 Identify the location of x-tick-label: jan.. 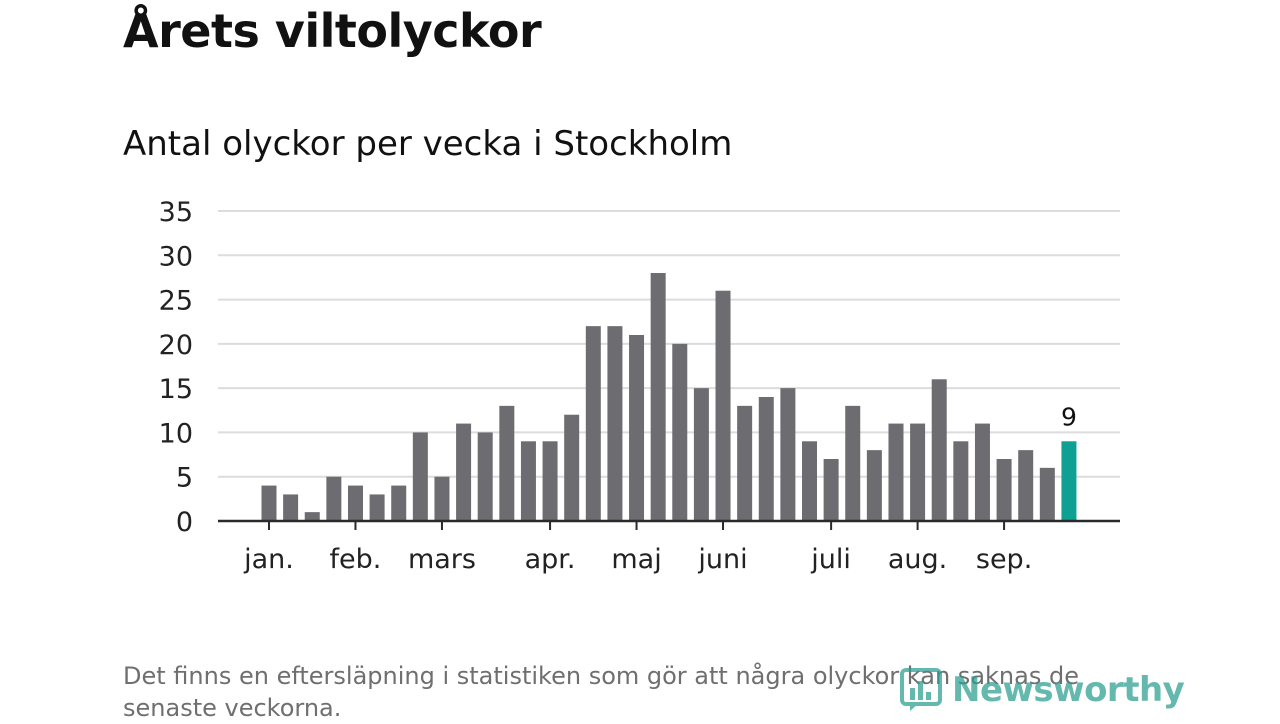
(268, 559).